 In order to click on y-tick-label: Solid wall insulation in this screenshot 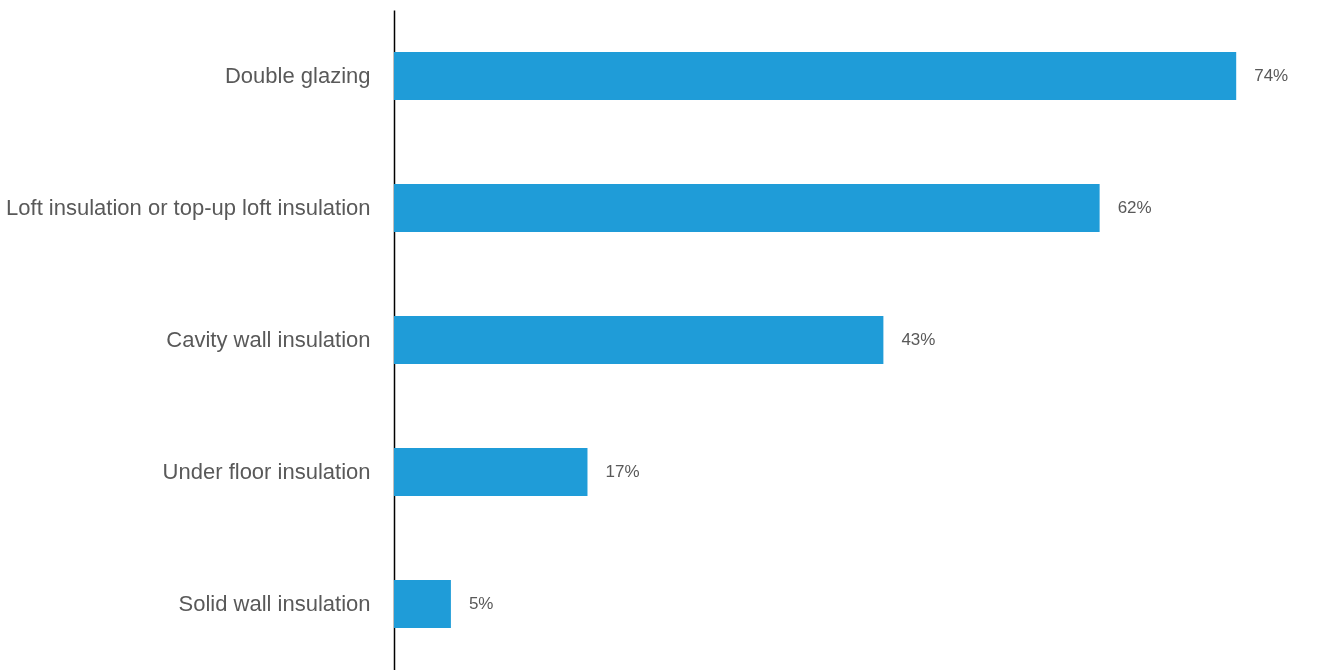, I will do `click(274, 603)`.